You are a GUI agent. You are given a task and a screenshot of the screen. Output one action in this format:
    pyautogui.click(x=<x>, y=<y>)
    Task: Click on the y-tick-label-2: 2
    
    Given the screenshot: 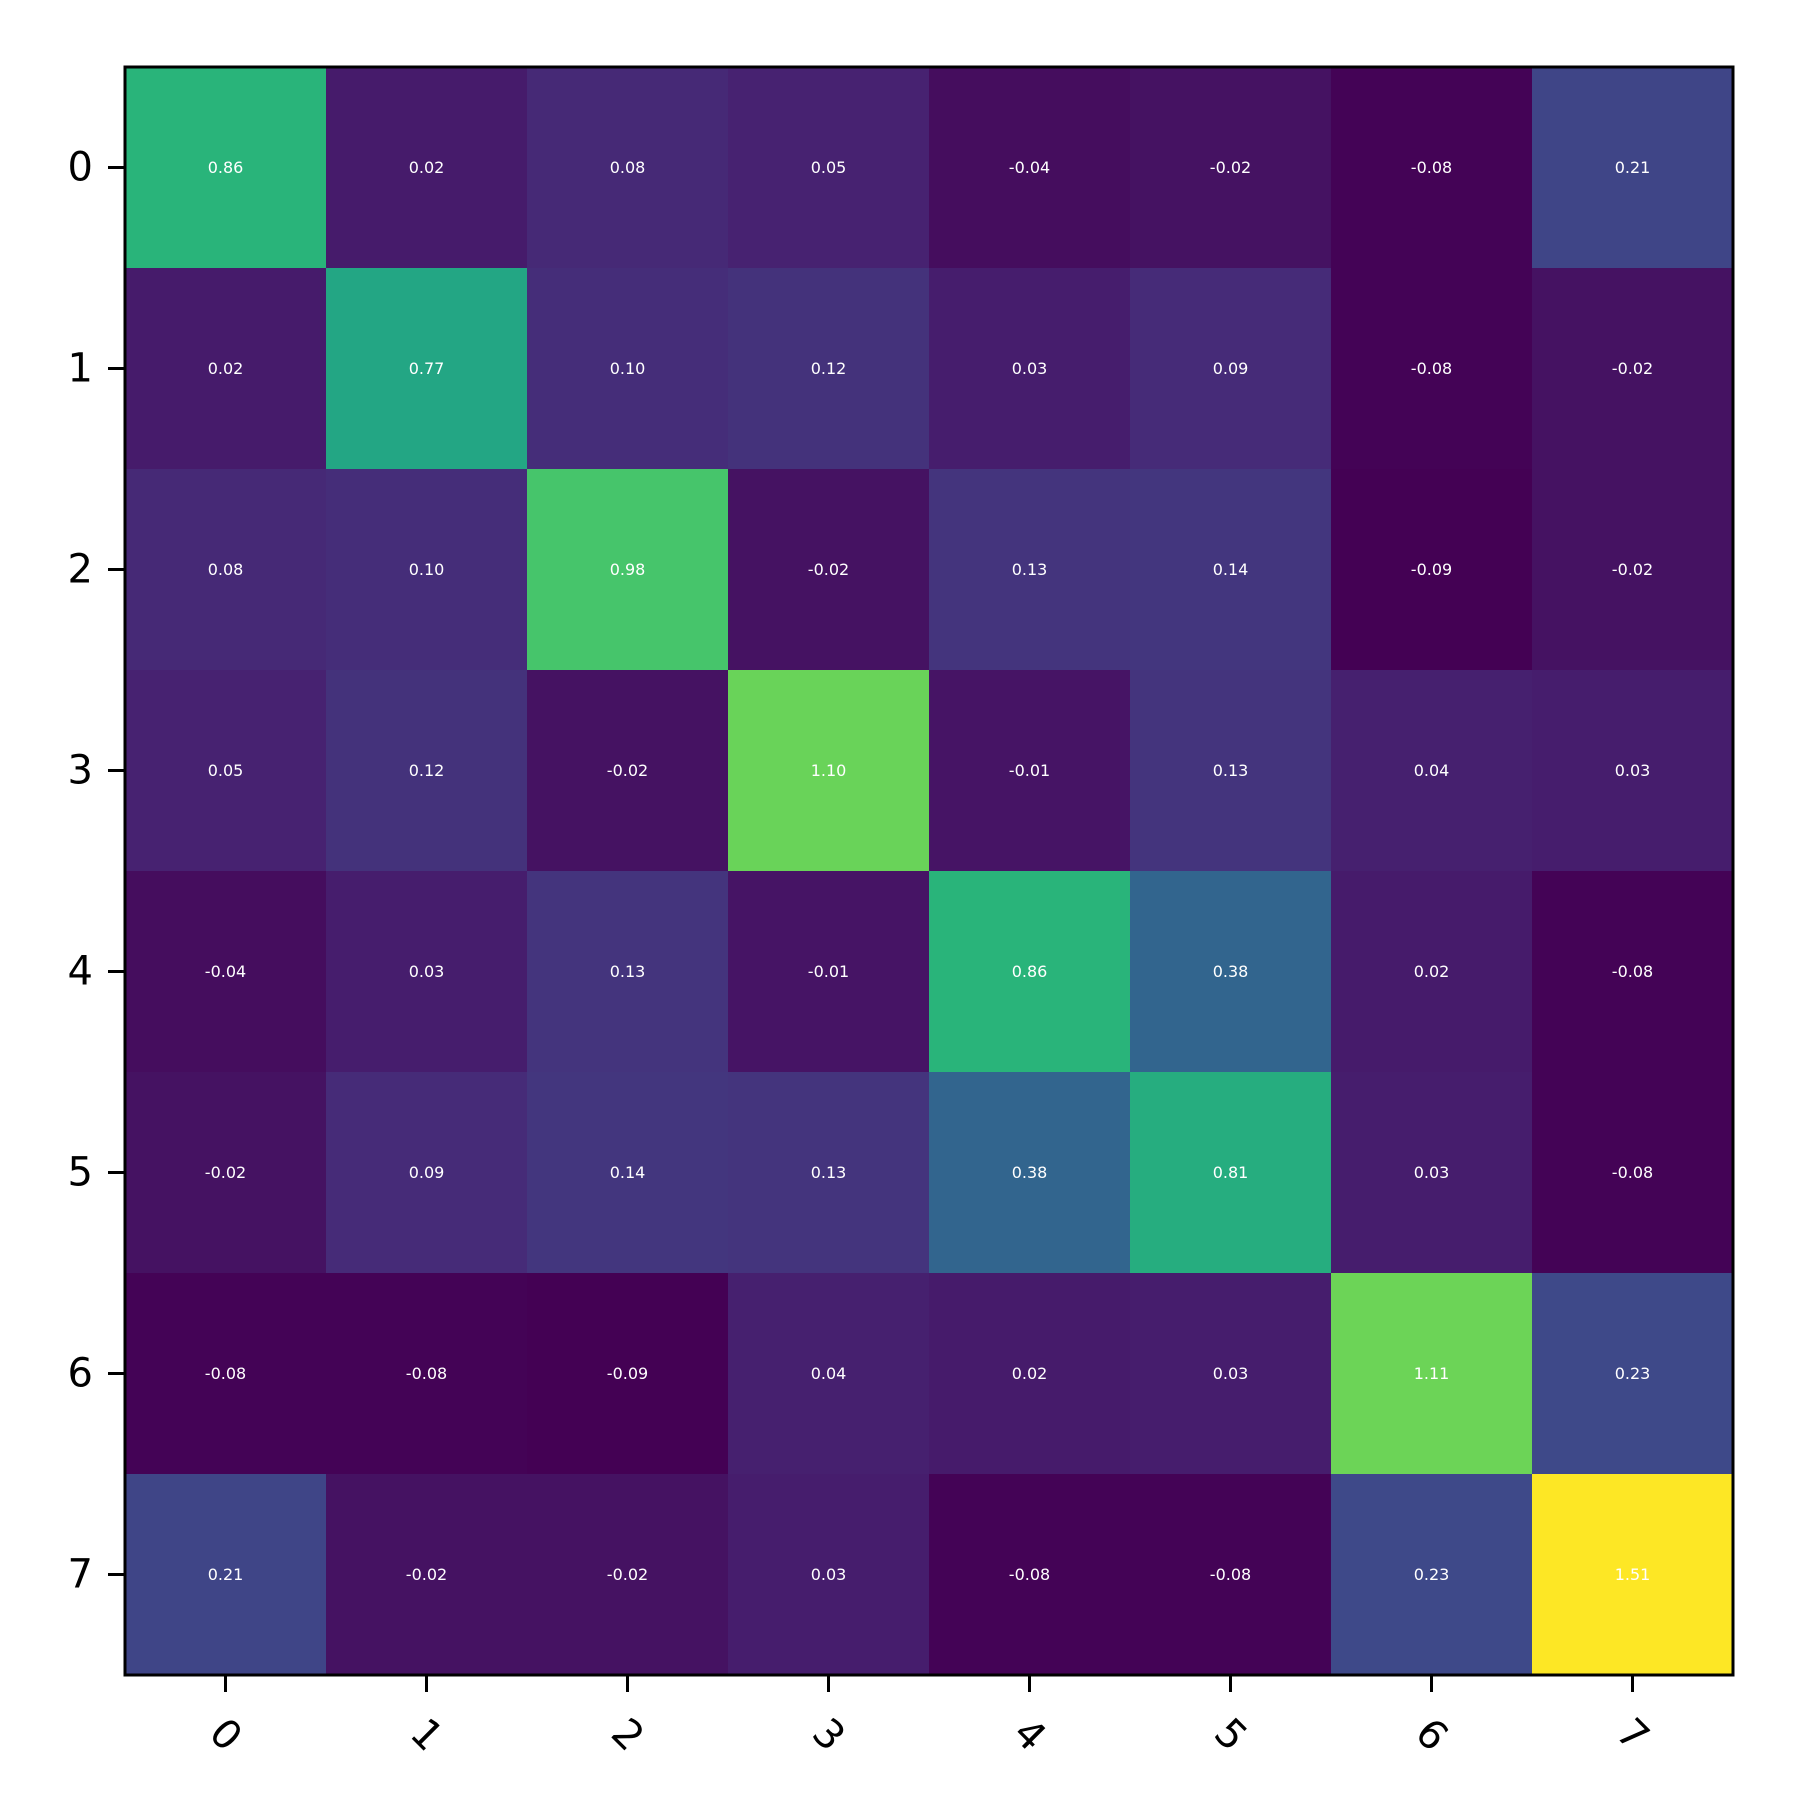 What is the action you would take?
    pyautogui.click(x=80, y=570)
    